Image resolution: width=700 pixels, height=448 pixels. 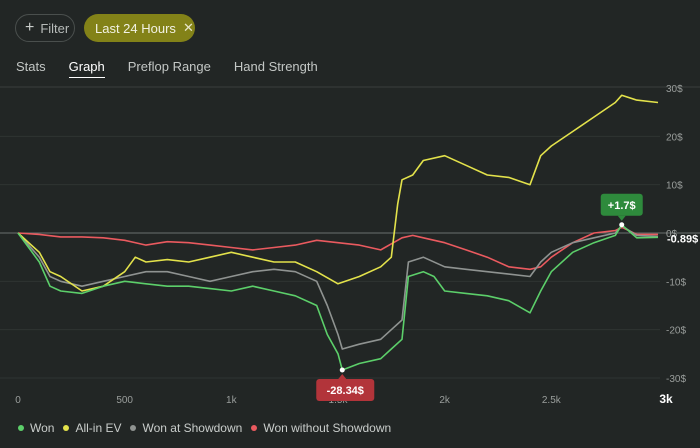 I want to click on legend-item-won-without-showdown: Won without Showdown, so click(x=321, y=428).